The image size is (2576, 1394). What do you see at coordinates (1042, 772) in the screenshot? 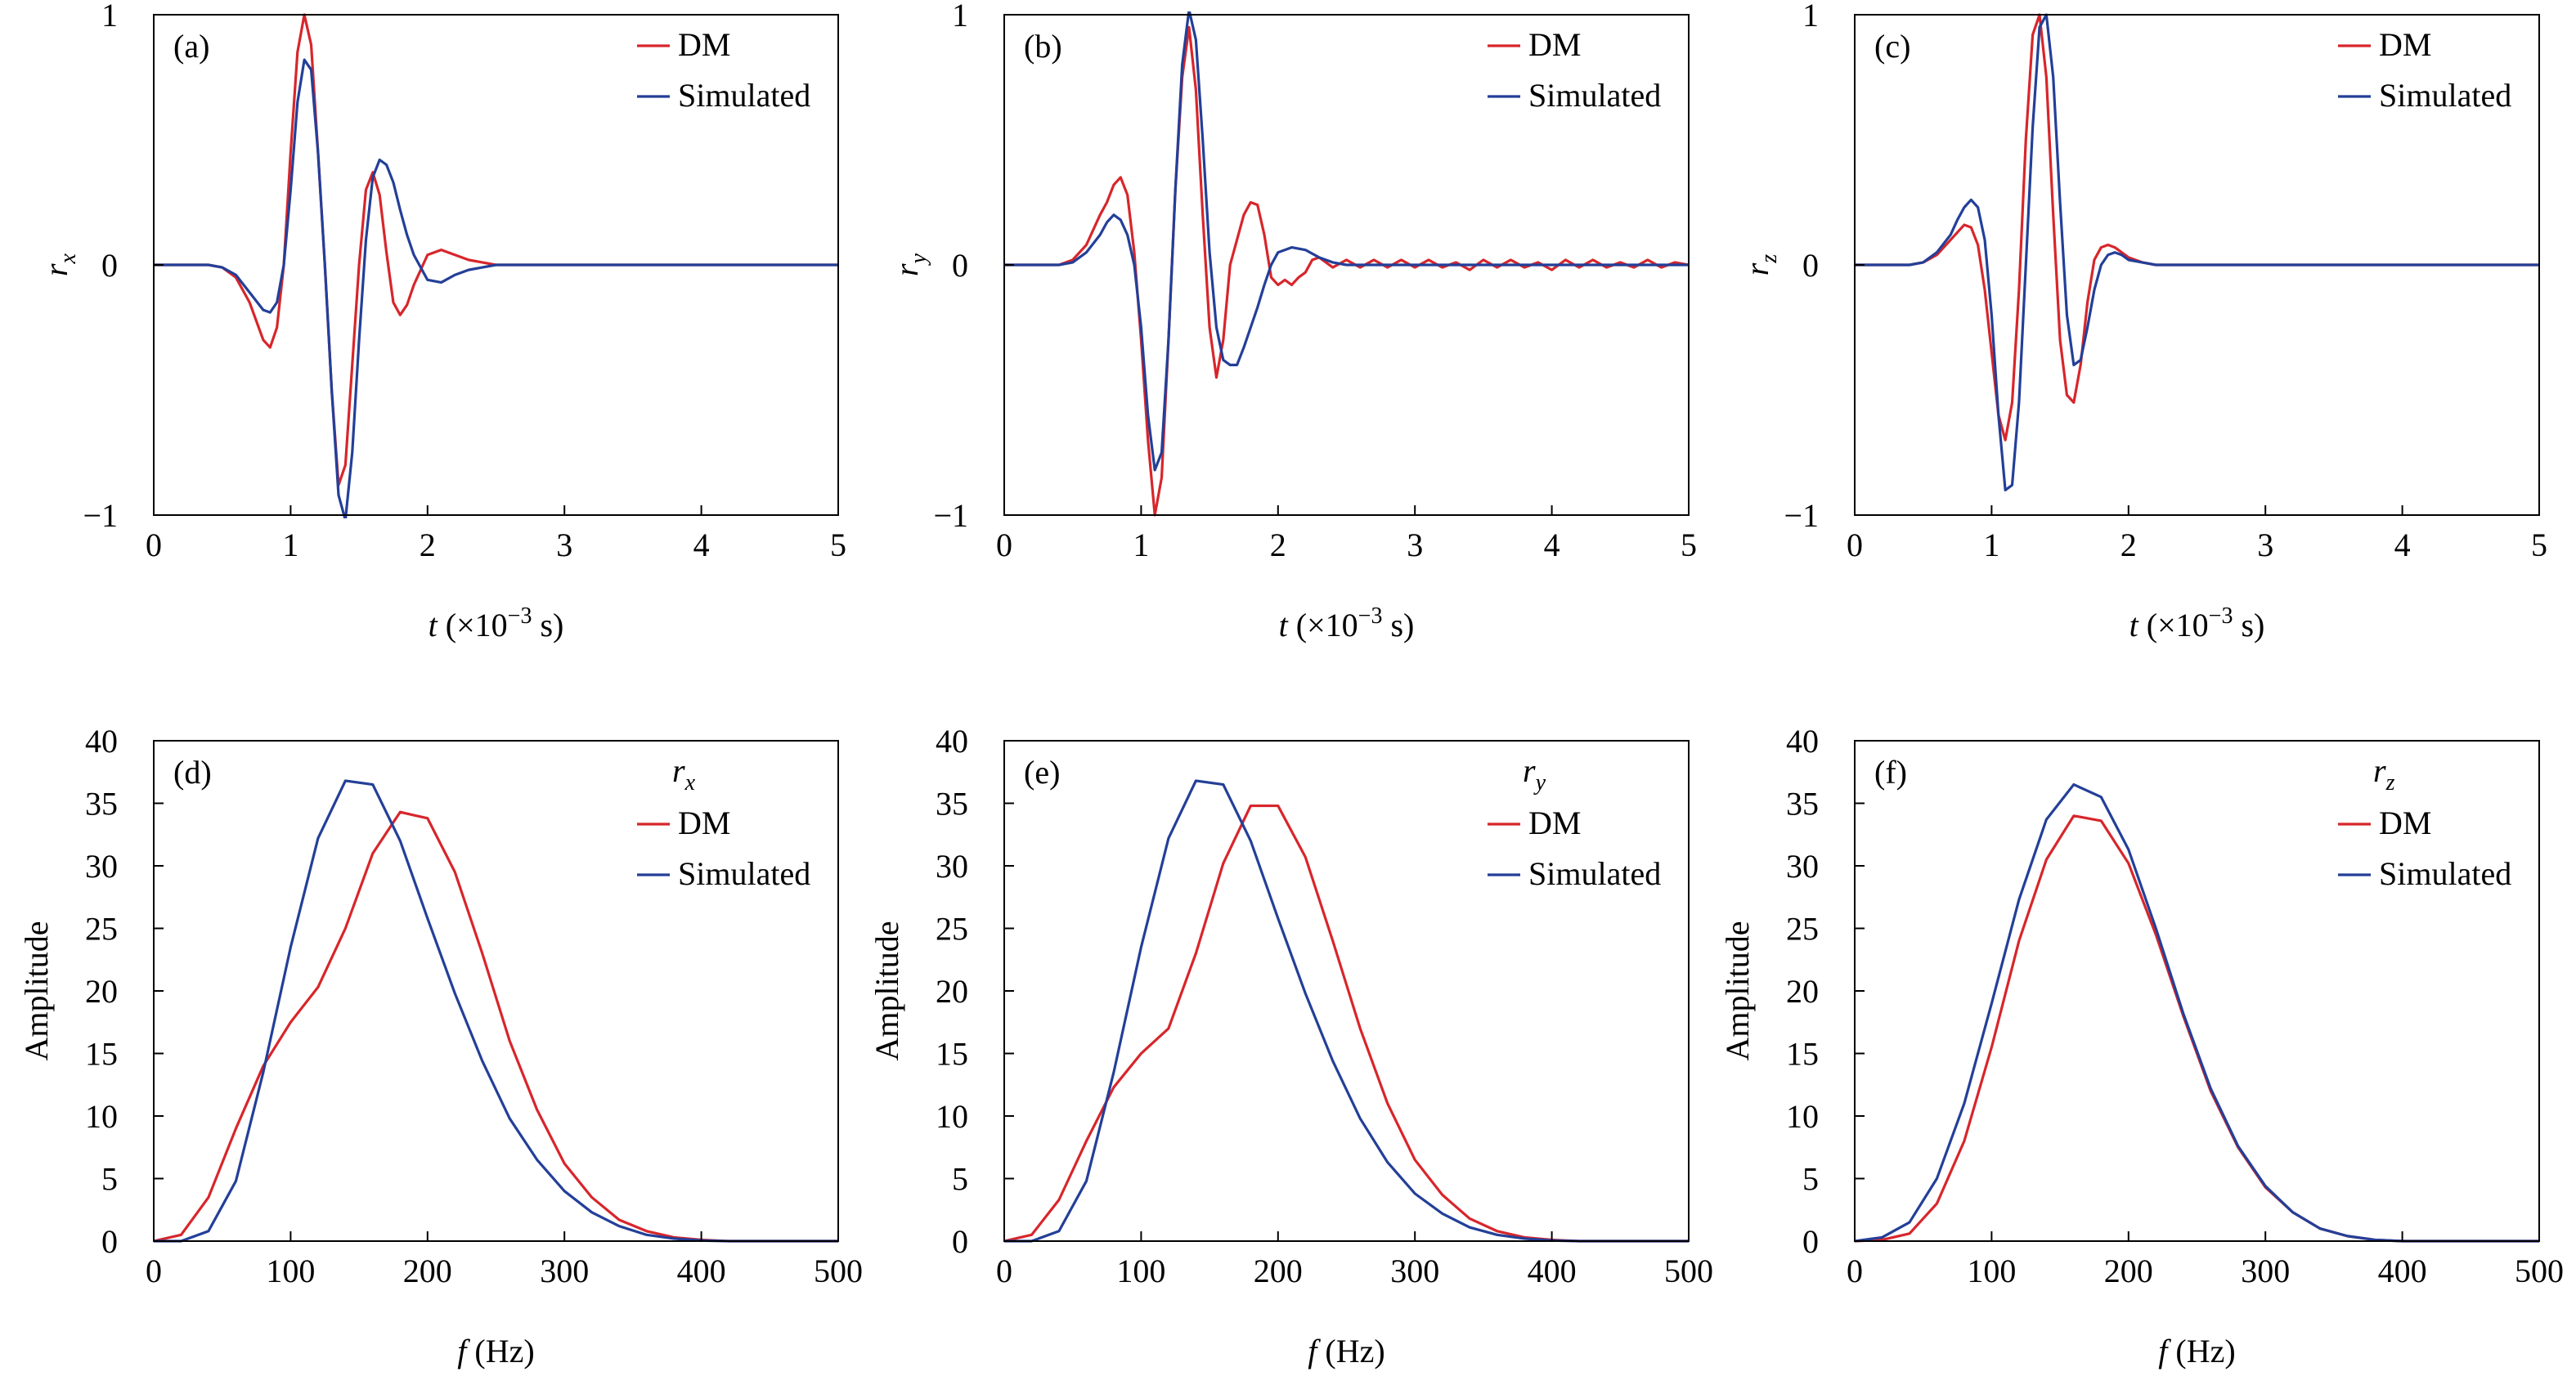
I see `panel-label: (e)` at bounding box center [1042, 772].